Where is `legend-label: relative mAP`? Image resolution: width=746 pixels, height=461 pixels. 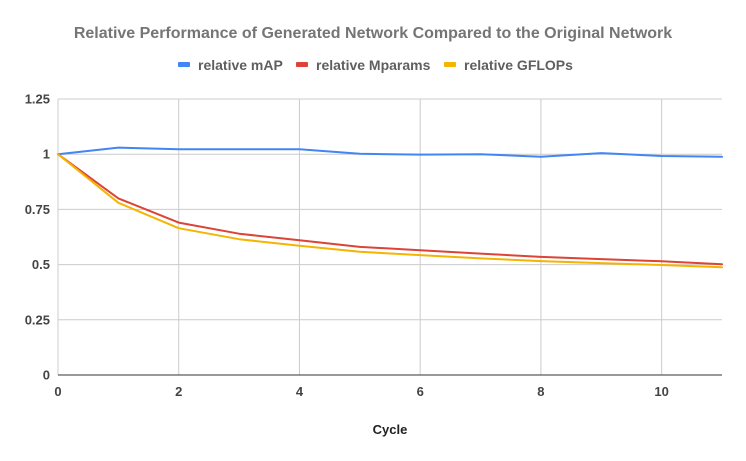 legend-label: relative mAP is located at coordinates (240, 65).